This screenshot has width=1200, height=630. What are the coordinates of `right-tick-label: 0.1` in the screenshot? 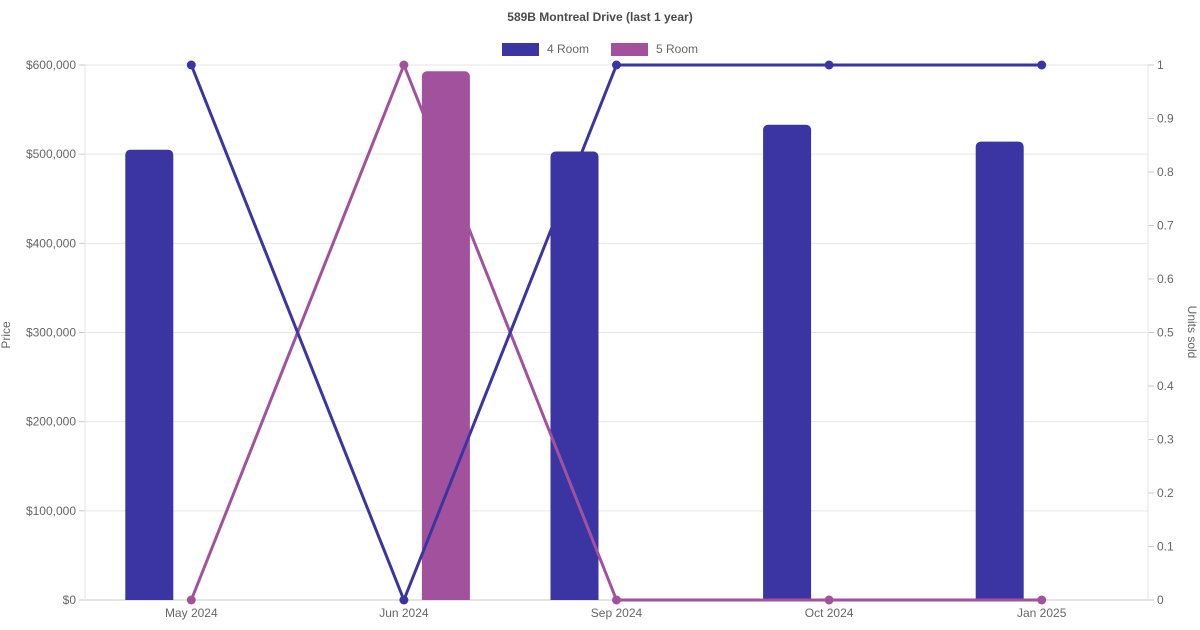 It's located at (1165, 547).